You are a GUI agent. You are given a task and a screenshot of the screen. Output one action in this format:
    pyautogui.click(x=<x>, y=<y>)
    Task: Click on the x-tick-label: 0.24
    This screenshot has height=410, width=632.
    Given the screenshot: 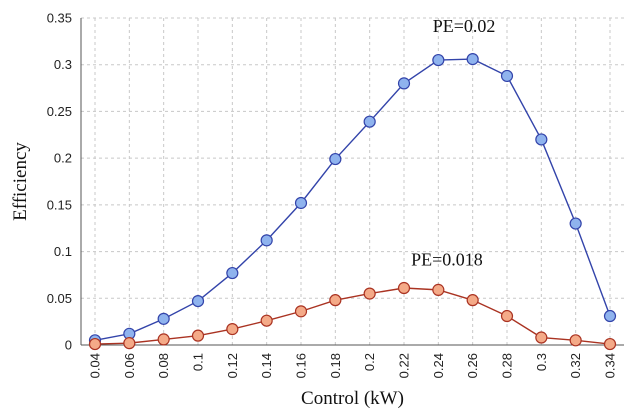 What is the action you would take?
    pyautogui.click(x=438, y=365)
    